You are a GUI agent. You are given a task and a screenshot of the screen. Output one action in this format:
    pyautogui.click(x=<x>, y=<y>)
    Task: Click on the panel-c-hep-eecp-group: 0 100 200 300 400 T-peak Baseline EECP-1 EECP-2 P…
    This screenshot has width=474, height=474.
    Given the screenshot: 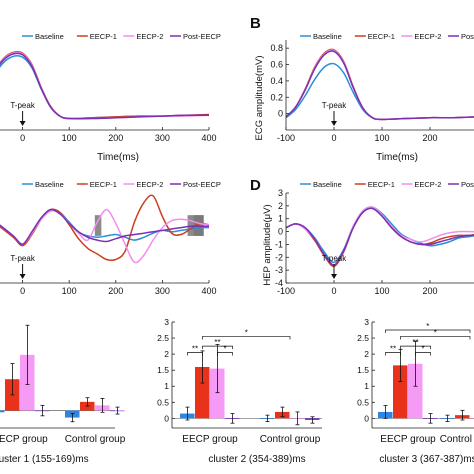 What is the action you would take?
    pyautogui.click(x=110, y=238)
    